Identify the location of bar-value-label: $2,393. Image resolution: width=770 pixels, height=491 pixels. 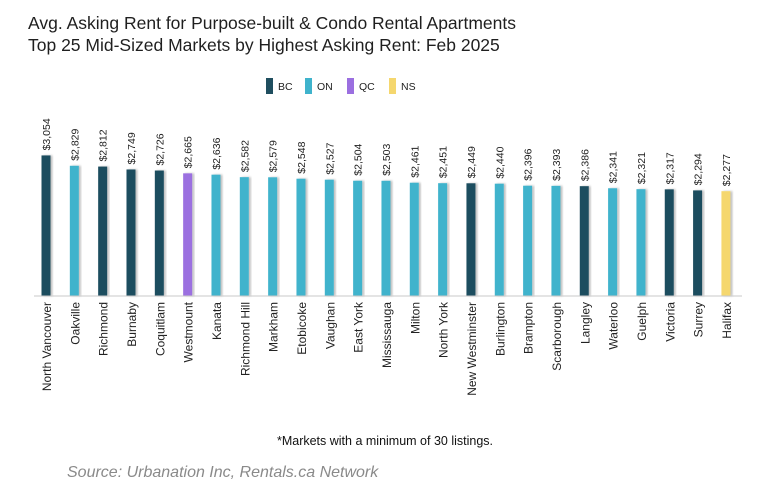
(557, 165).